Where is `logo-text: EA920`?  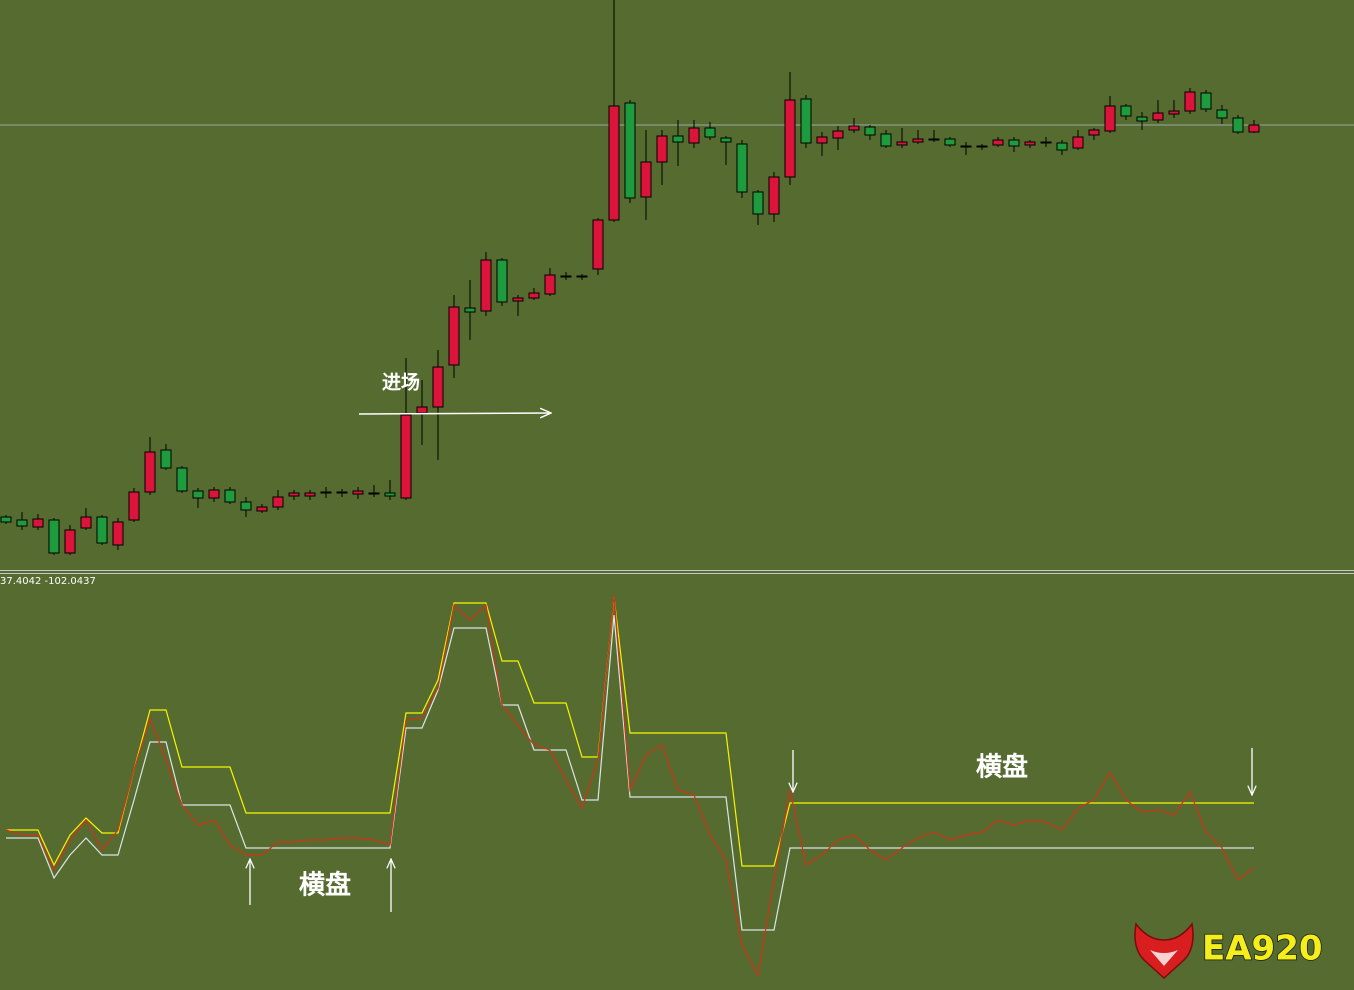
logo-text: EA920 is located at coordinates (1262, 949).